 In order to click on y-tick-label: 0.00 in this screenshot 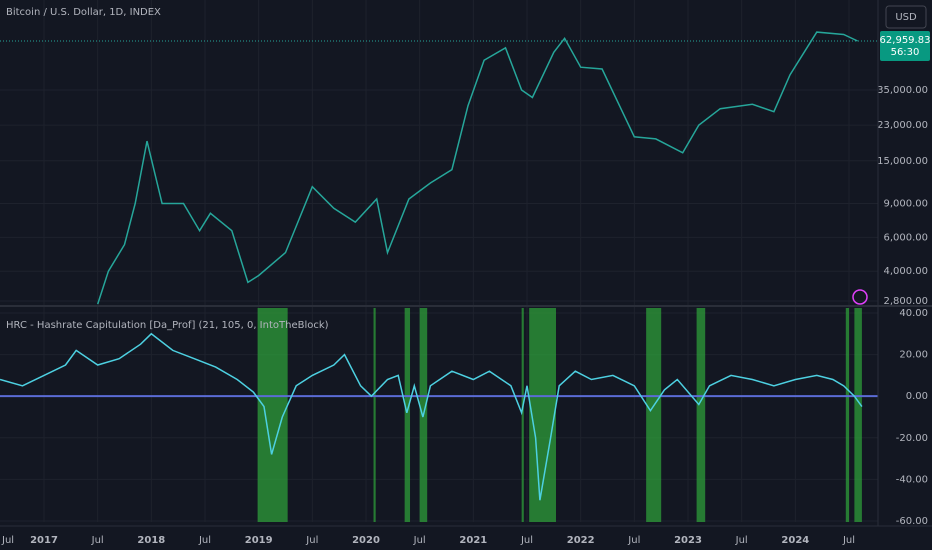, I will do `click(917, 396)`.